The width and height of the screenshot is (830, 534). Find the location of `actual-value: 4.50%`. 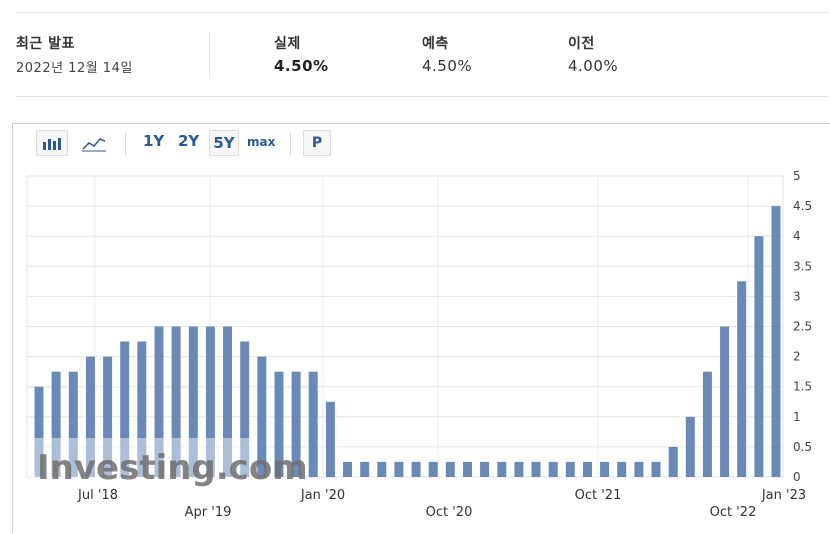

actual-value: 4.50% is located at coordinates (301, 66).